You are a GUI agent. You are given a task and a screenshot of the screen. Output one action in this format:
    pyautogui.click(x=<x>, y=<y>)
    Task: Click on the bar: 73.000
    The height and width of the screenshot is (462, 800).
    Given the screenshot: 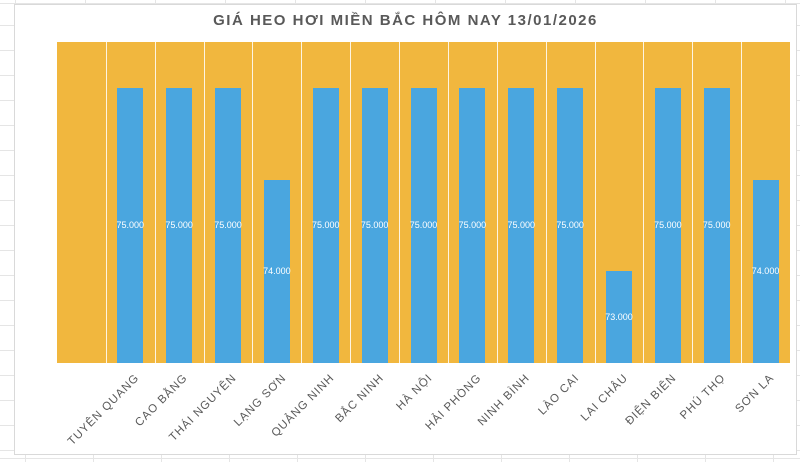 What is the action you would take?
    pyautogui.click(x=619, y=317)
    